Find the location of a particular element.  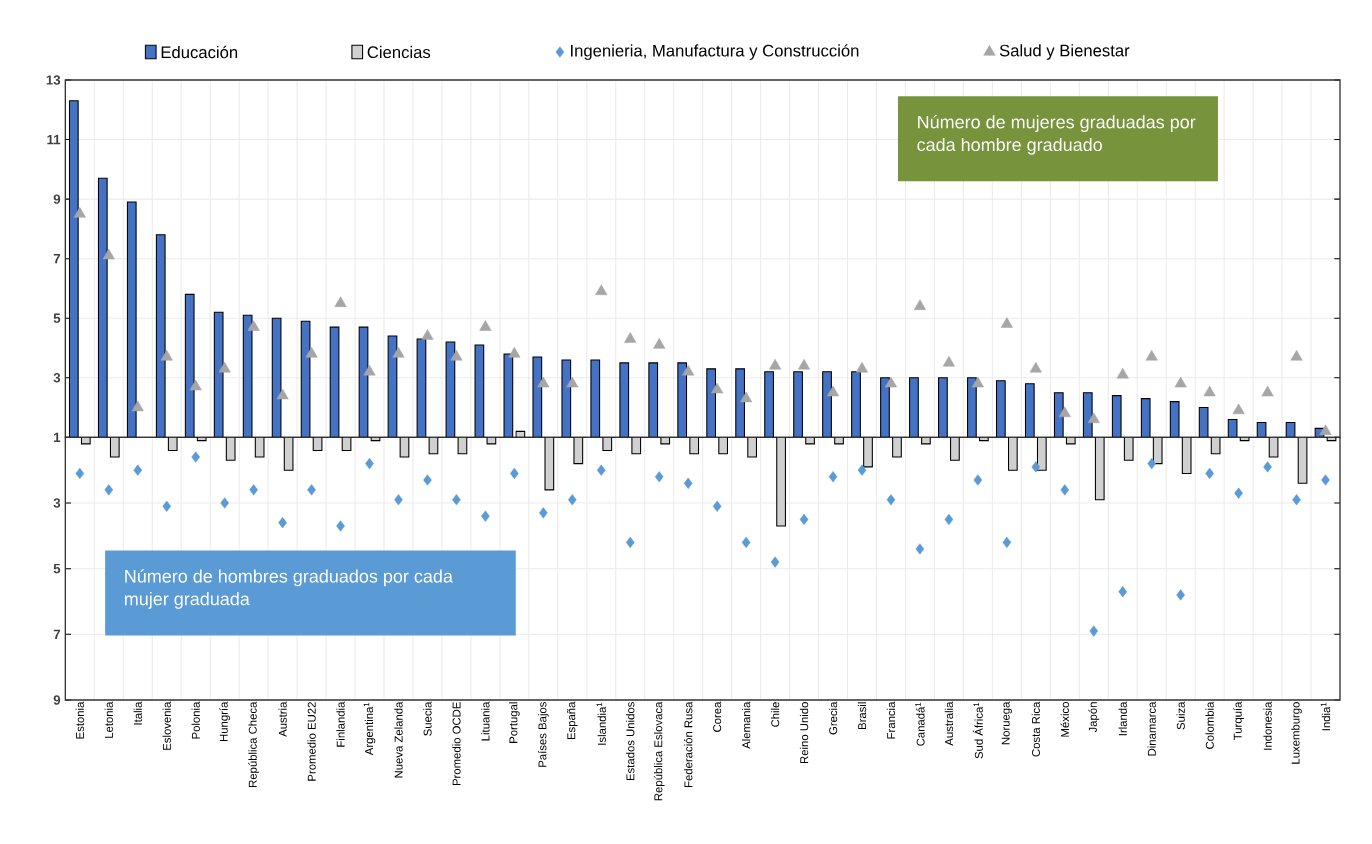

x-tick-label: Turquía is located at coordinates (1238, 720).